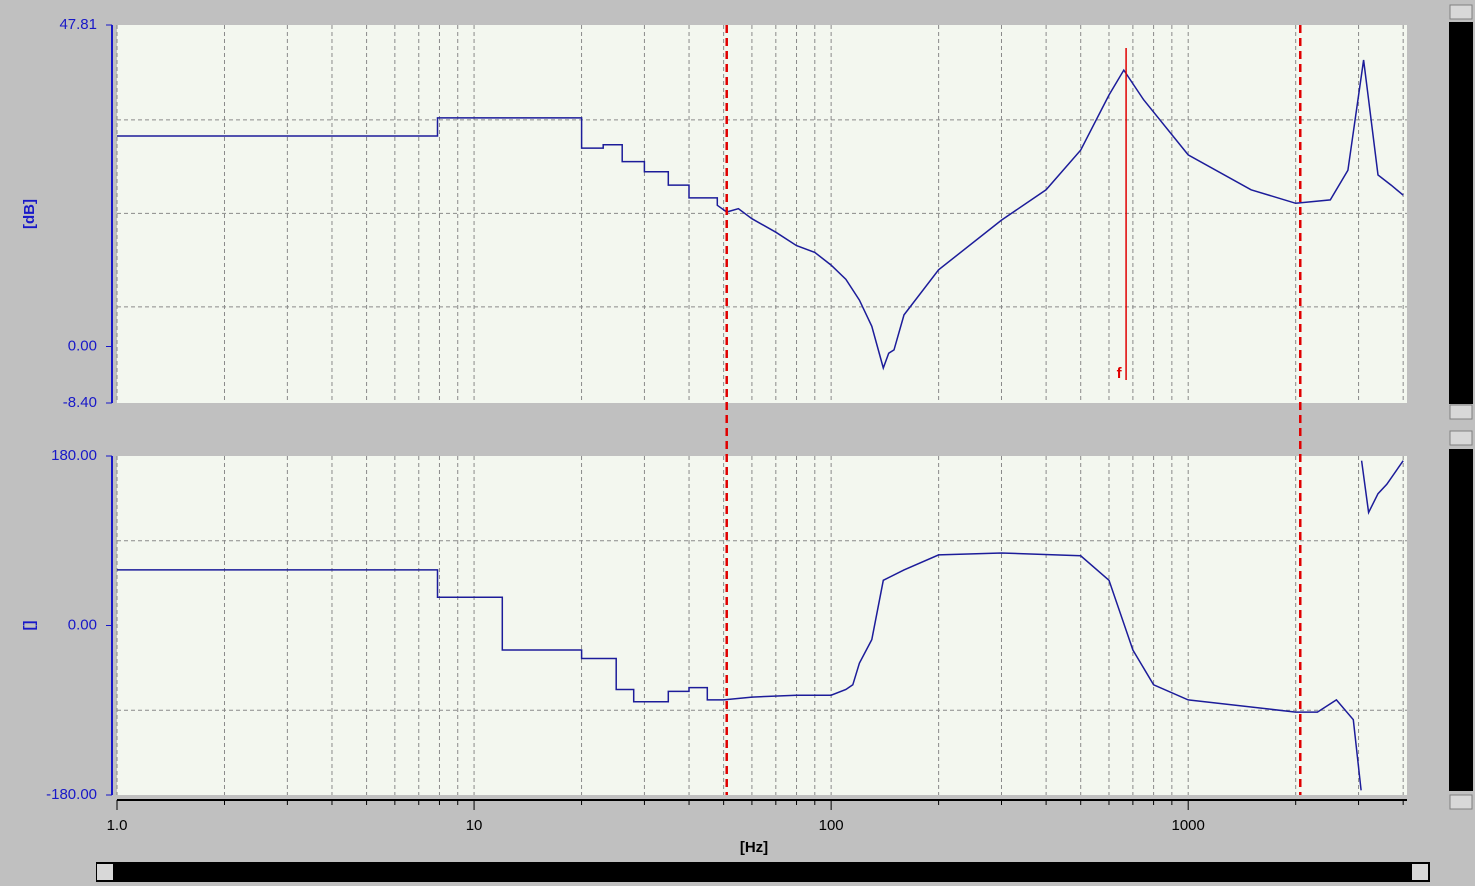 This screenshot has height=886, width=1475. I want to click on marker-label: f, so click(1120, 373).